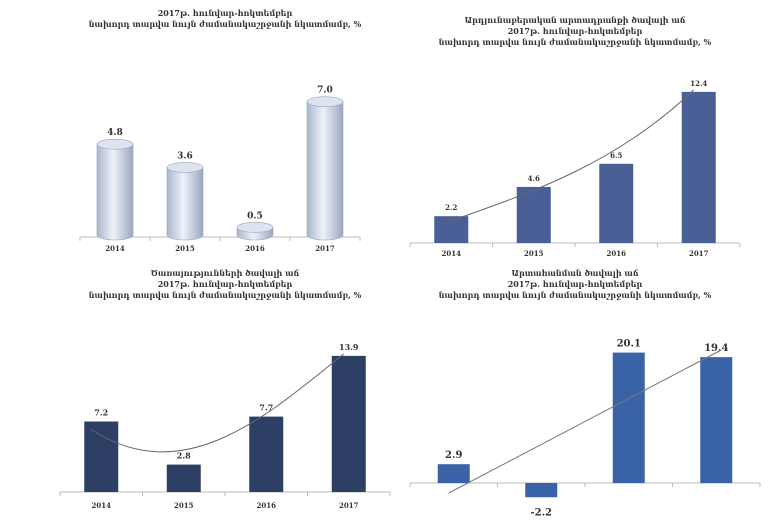 This screenshot has width=780, height=523. Describe the element at coordinates (185, 156) in the screenshot. I see `data-label: 3.6` at that location.